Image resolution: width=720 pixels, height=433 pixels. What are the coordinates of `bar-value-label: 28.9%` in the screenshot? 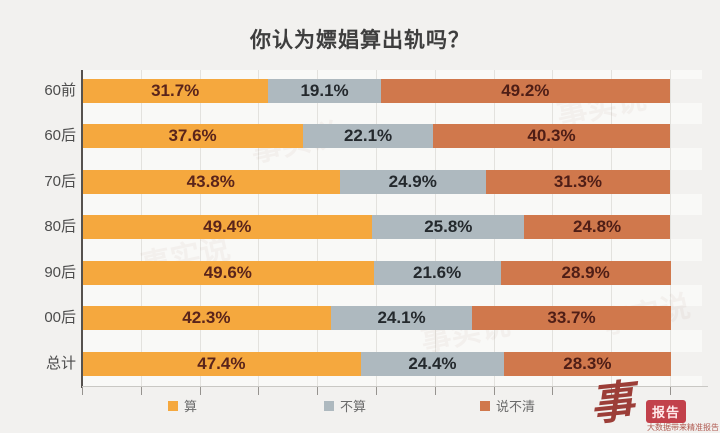 It's located at (585, 272).